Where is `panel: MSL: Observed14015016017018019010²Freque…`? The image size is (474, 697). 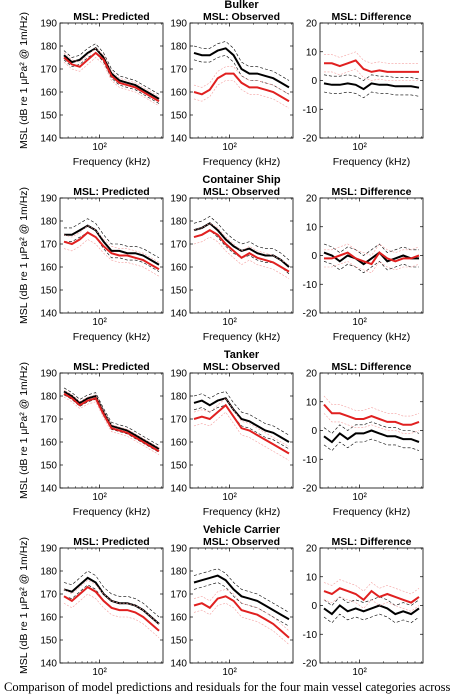
panel: MSL: Observed14015016017018019010²Freque… is located at coordinates (232, 607).